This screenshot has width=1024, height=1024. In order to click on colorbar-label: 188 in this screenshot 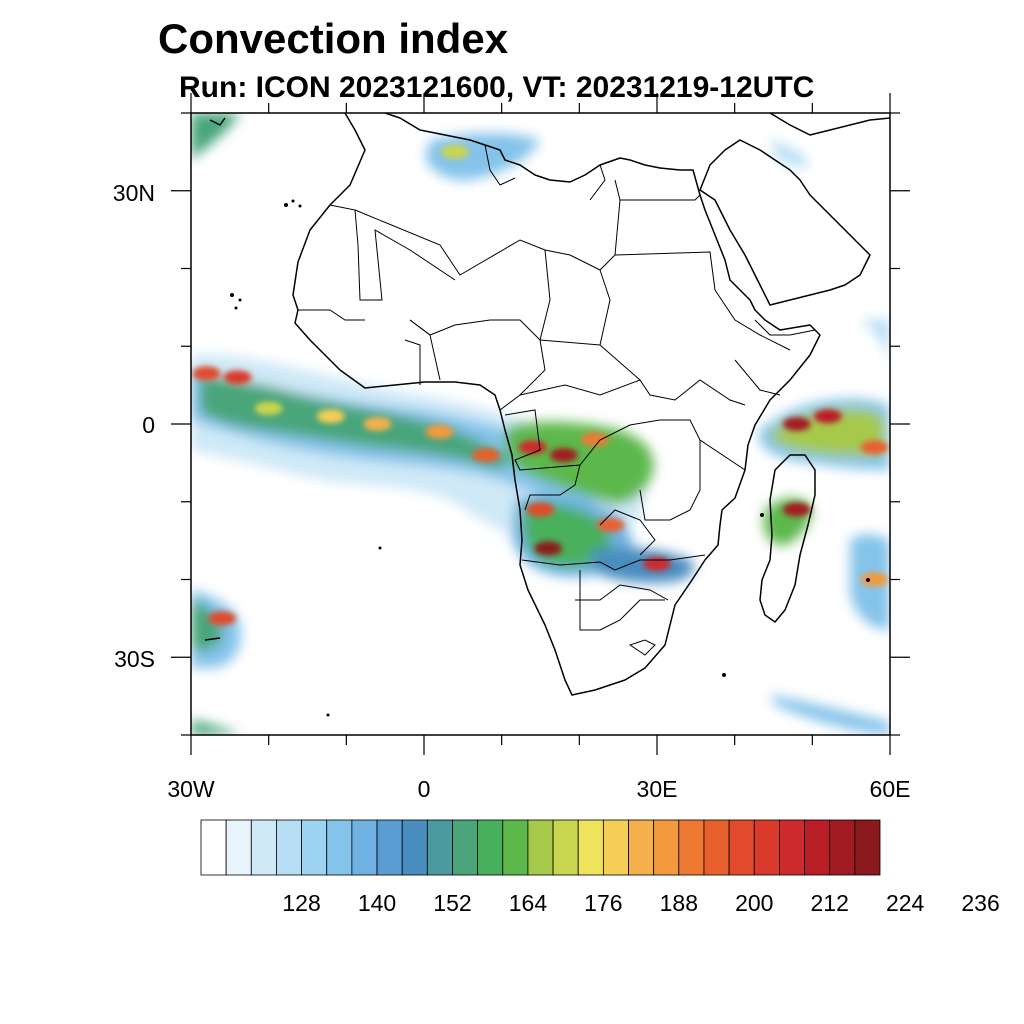, I will do `click(678, 903)`.